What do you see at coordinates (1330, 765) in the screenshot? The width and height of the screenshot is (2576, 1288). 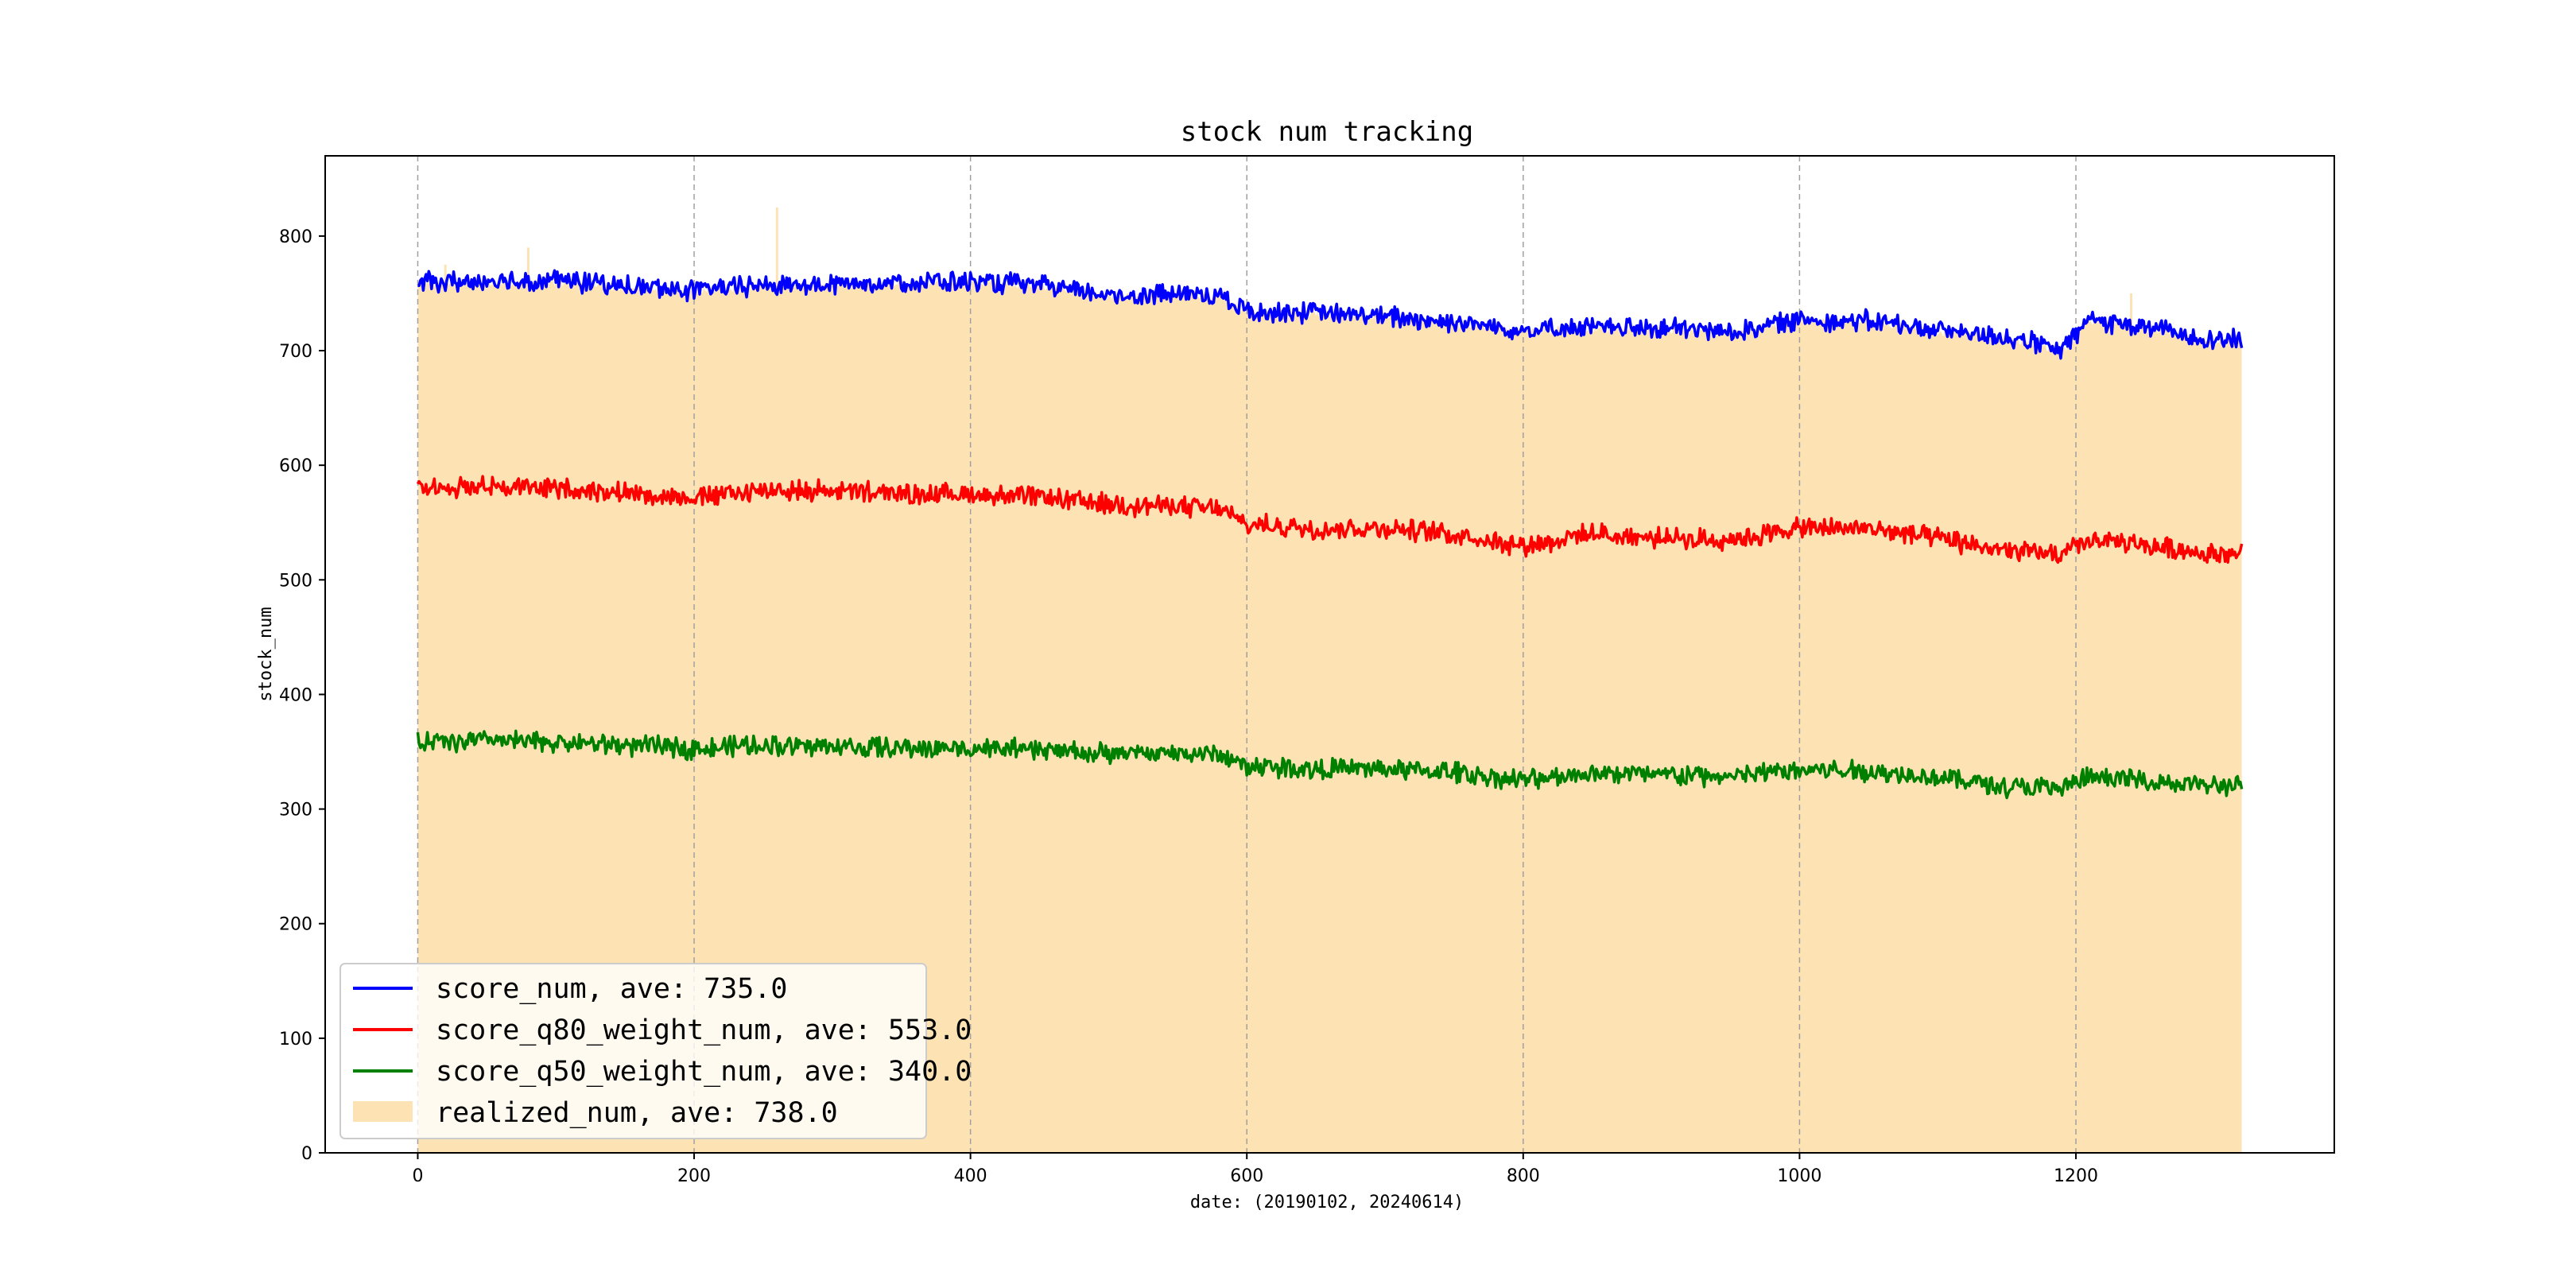 I see `line-score-q50-weight-num` at bounding box center [1330, 765].